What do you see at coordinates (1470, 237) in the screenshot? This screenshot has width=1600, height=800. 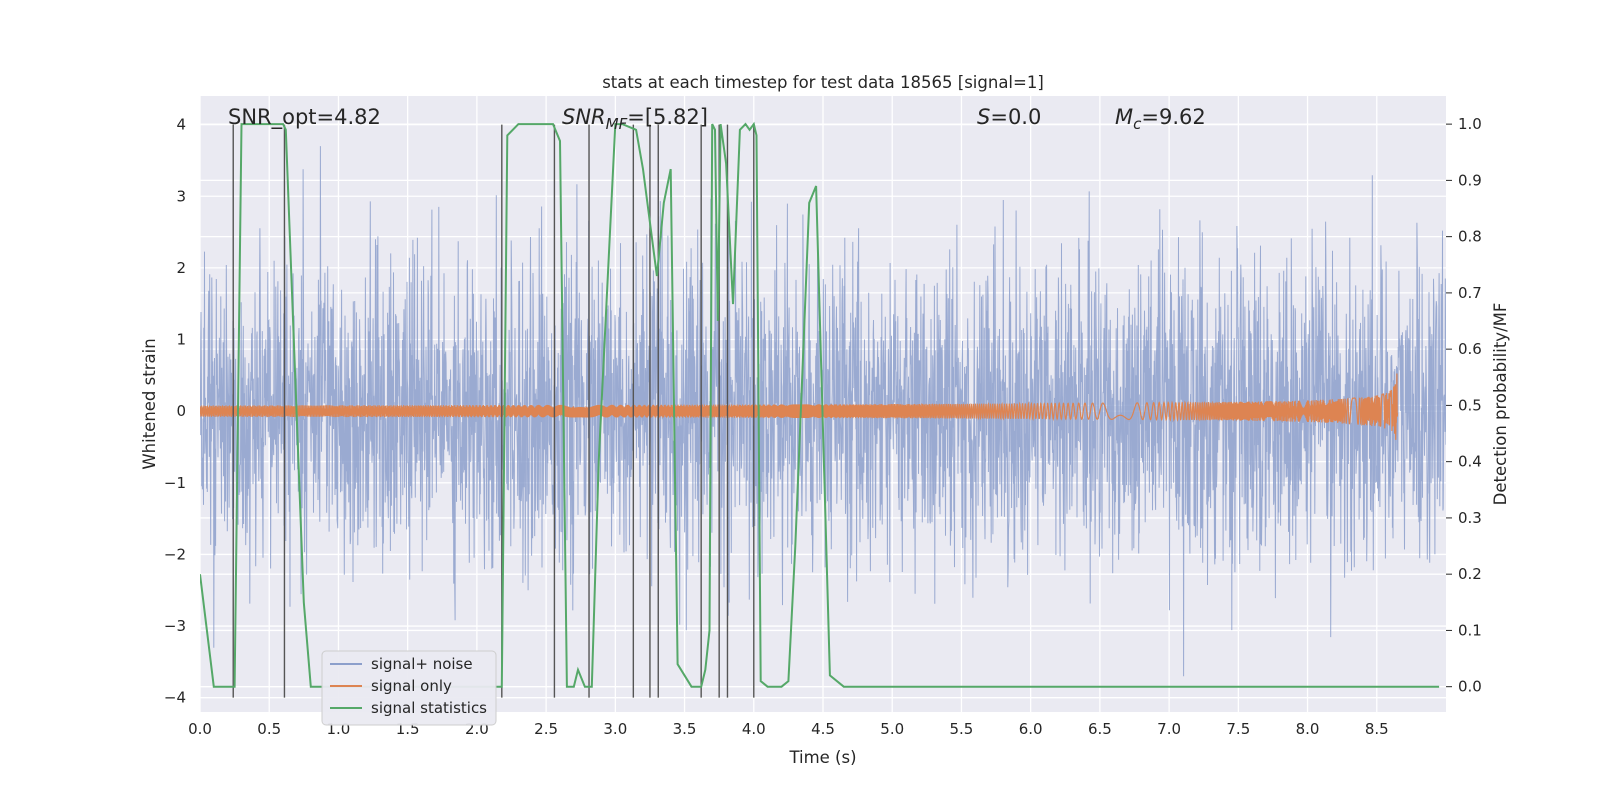 I see `y2-tick-label: 0.8` at bounding box center [1470, 237].